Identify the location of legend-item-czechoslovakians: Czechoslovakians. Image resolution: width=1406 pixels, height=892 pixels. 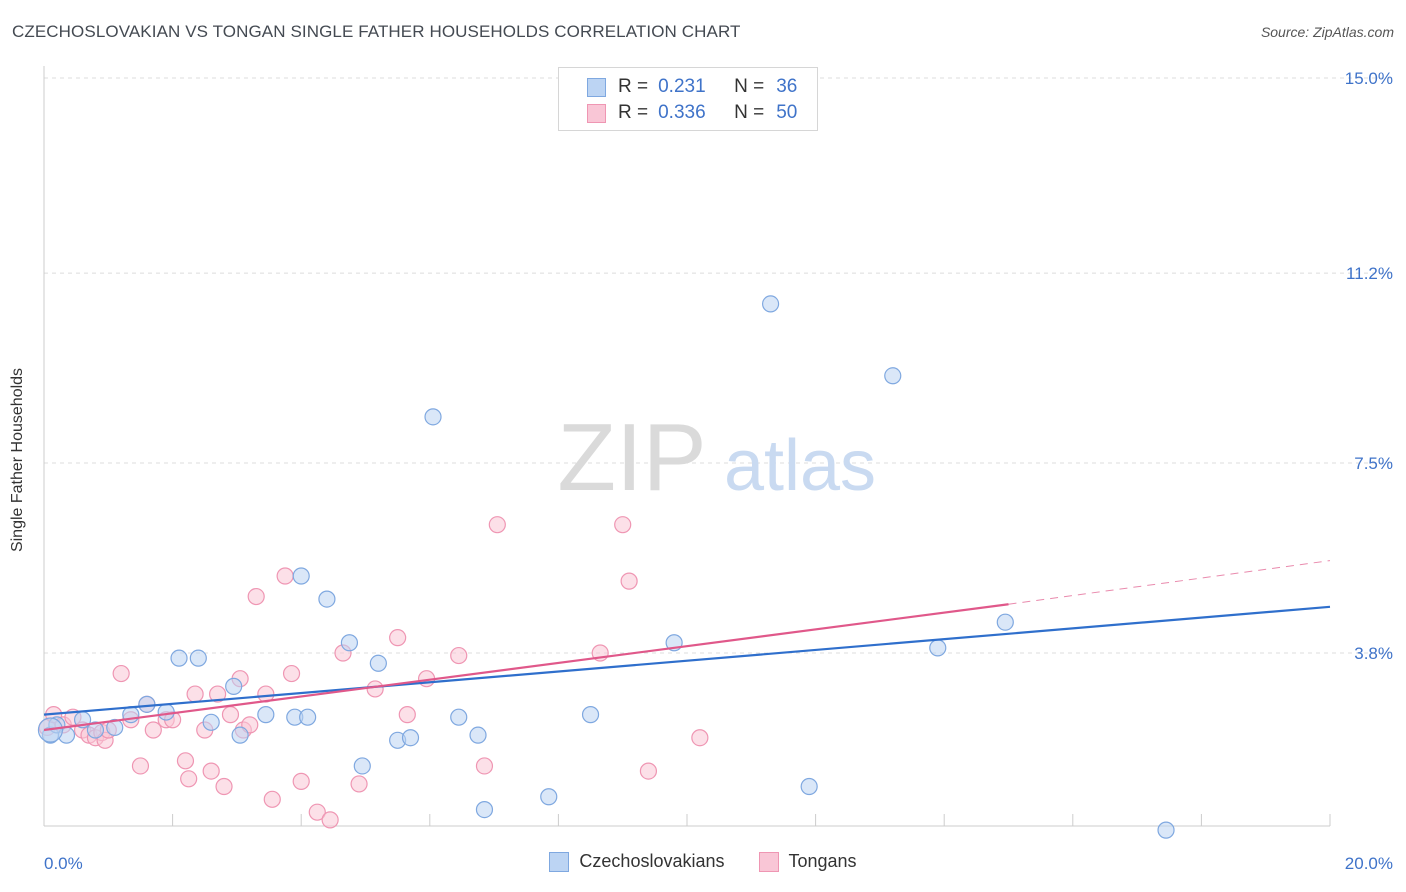
(637, 861).